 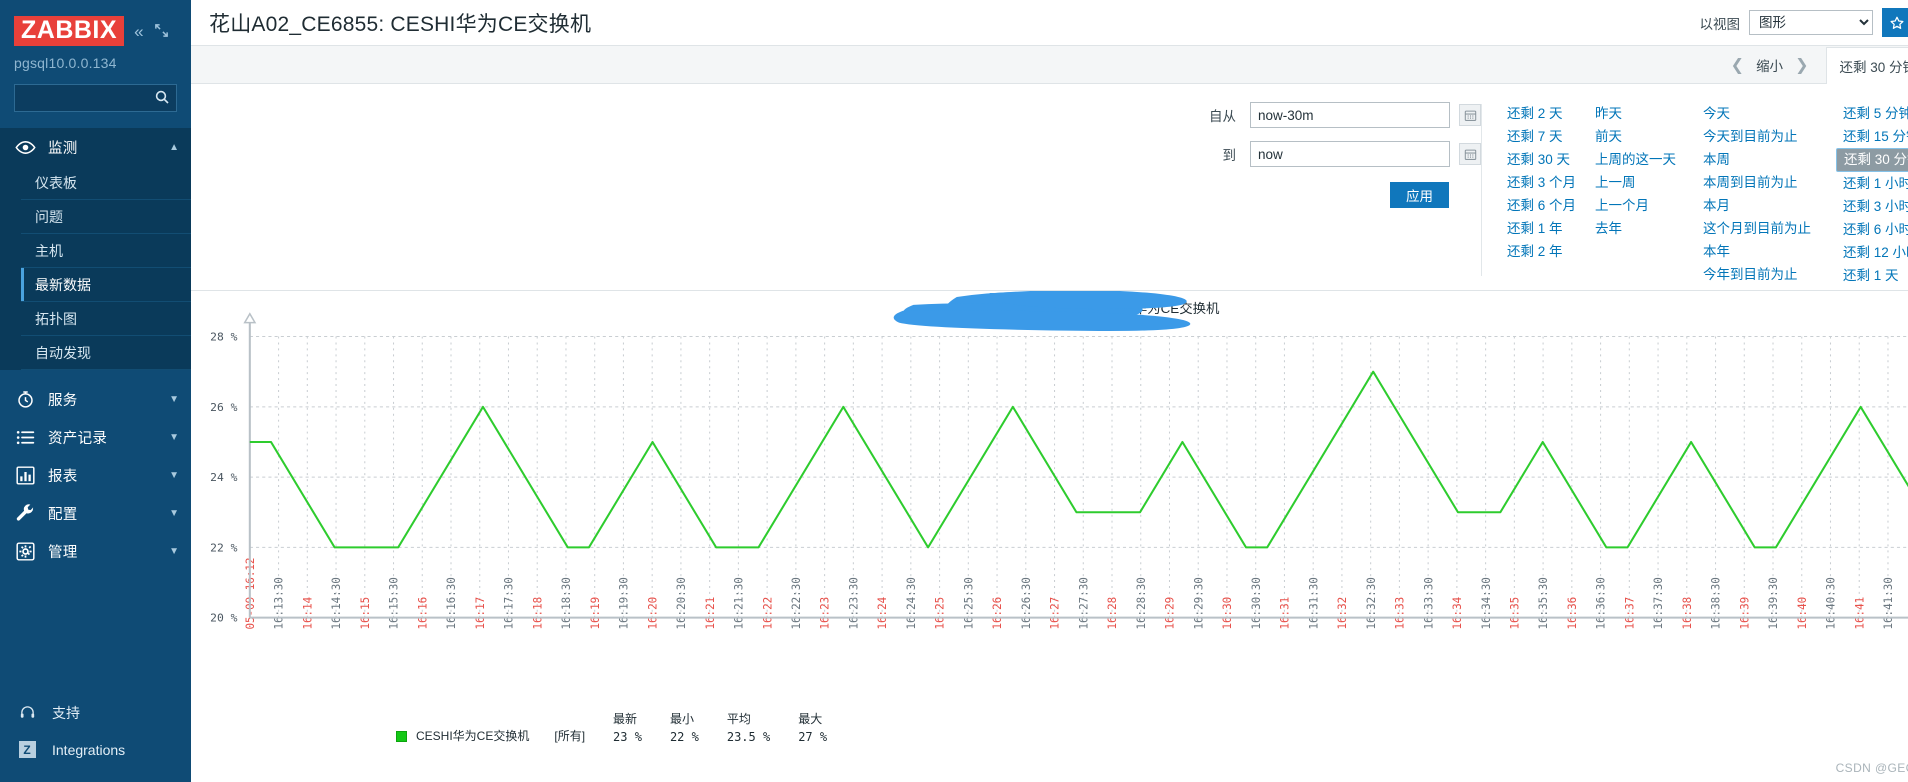 What do you see at coordinates (1875, 113) in the screenshot?
I see `quick-range-link: 还剩 5 分钟` at bounding box center [1875, 113].